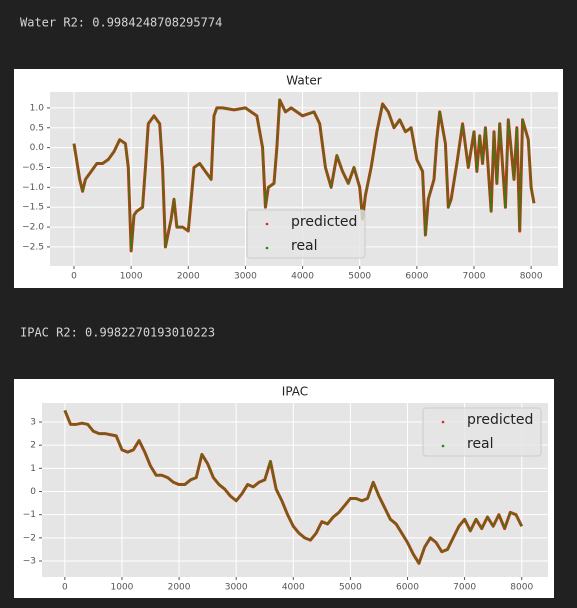 The image size is (577, 608). I want to click on y-tick-label: 1.0, so click(37, 108).